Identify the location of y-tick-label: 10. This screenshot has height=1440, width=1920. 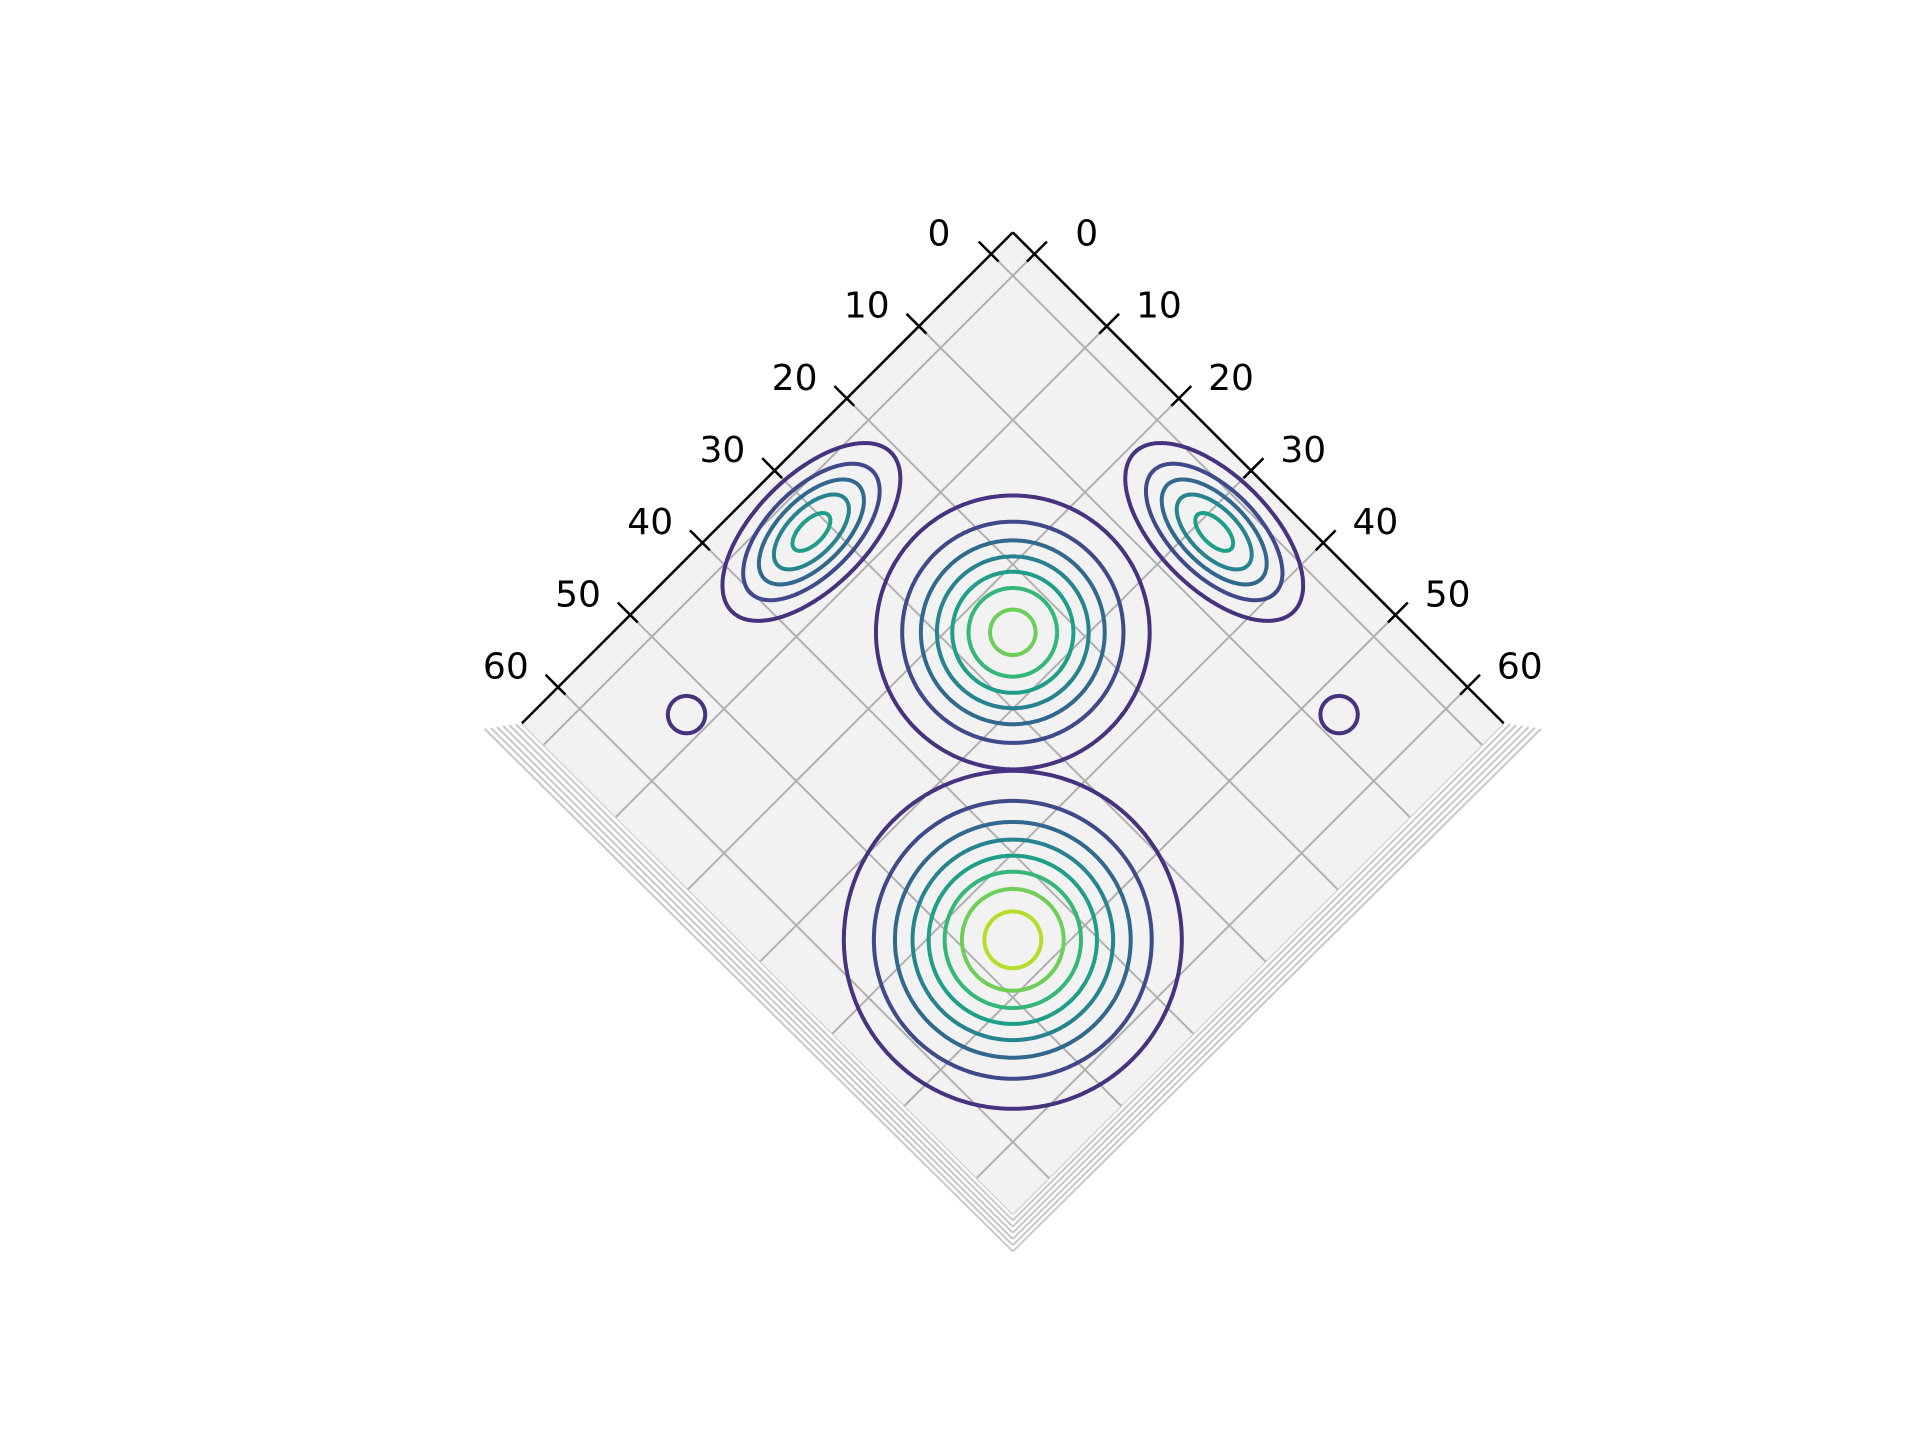
(1159, 306).